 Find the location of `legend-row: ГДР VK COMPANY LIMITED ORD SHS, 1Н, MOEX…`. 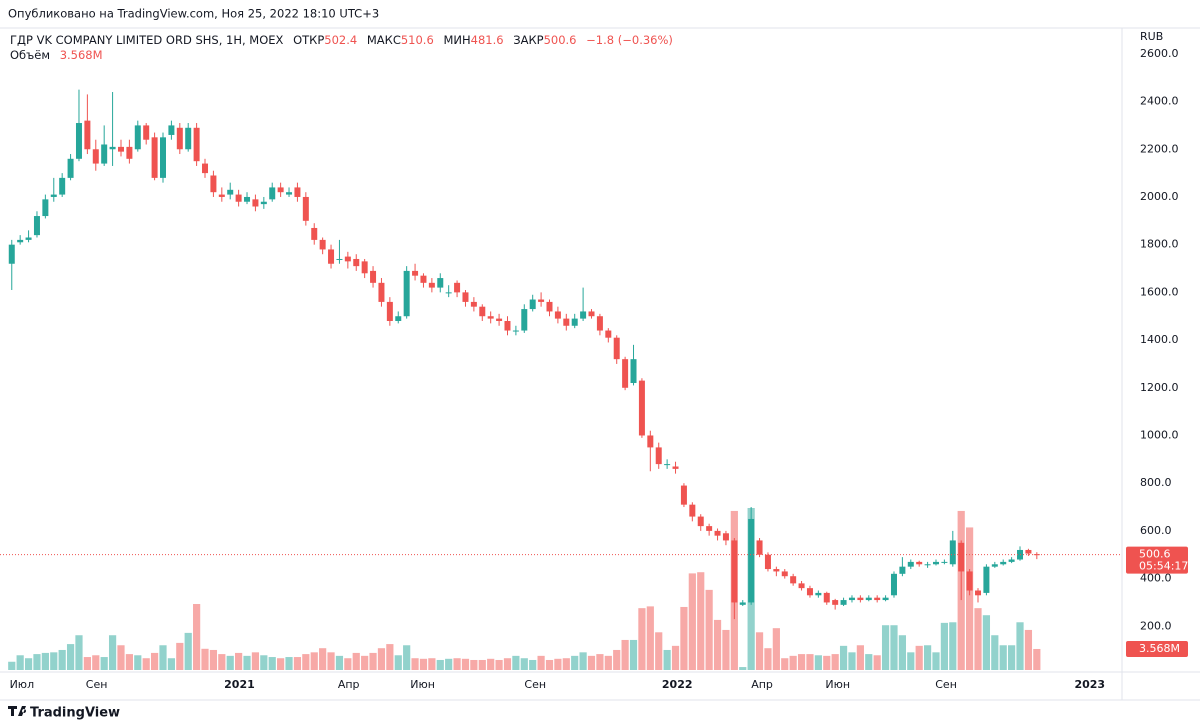

legend-row: ГДР VK COMPANY LIMITED ORD SHS, 1Н, MOEX… is located at coordinates (341, 40).